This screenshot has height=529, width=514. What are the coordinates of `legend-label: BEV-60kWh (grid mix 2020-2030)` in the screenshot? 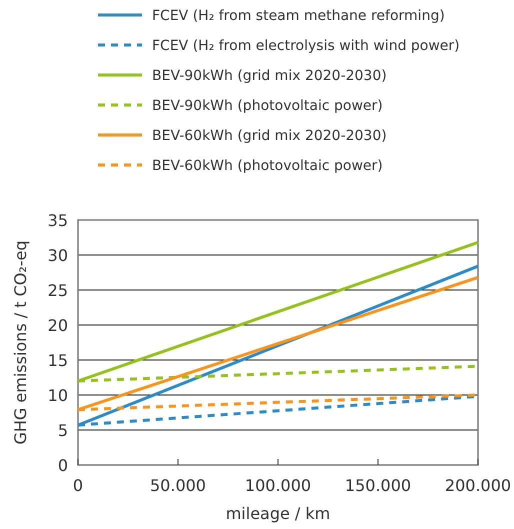 It's located at (269, 136).